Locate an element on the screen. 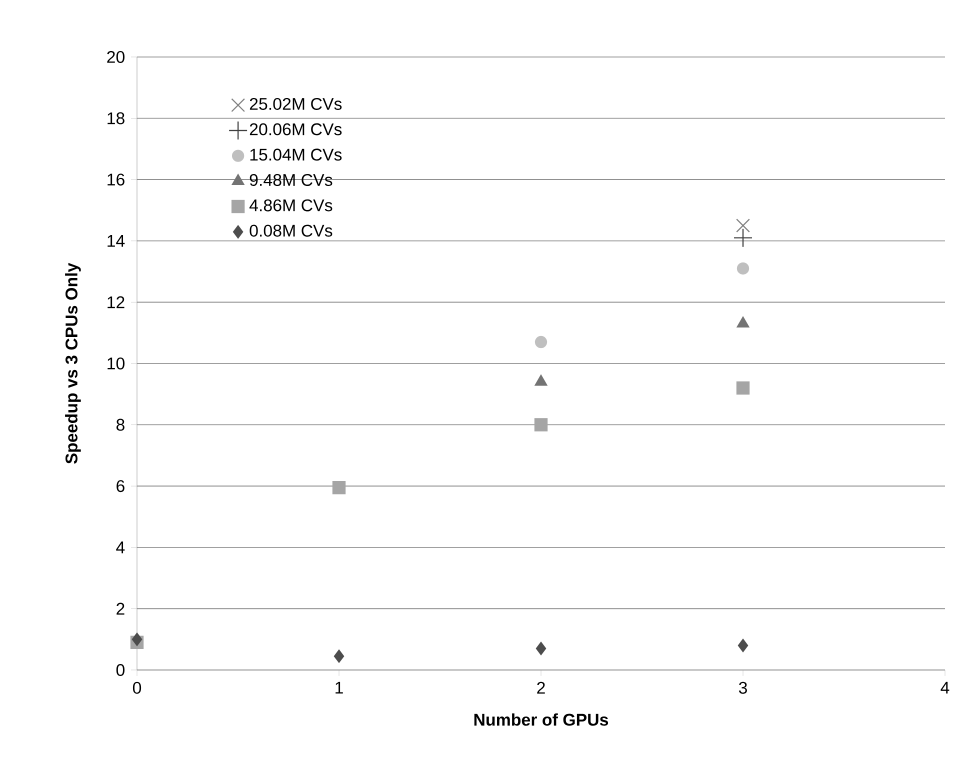 The width and height of the screenshot is (977, 782). x-tick-label: 2 is located at coordinates (541, 688).